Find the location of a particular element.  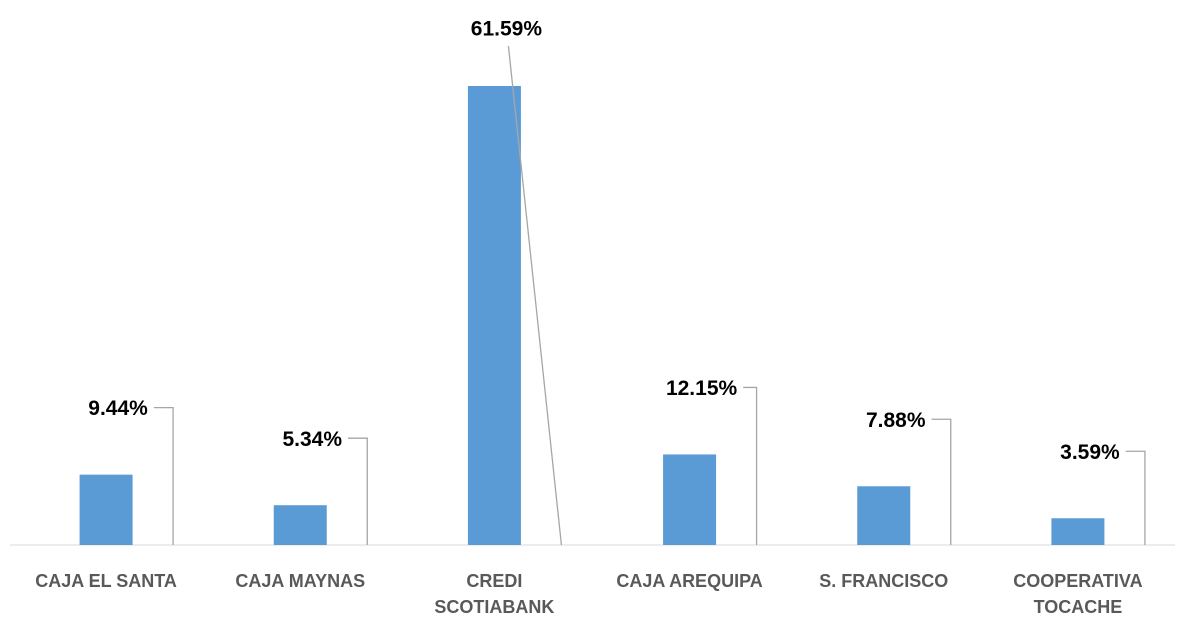

x-tick-label: COOPERATIVA TOCACHE is located at coordinates (1078, 594).